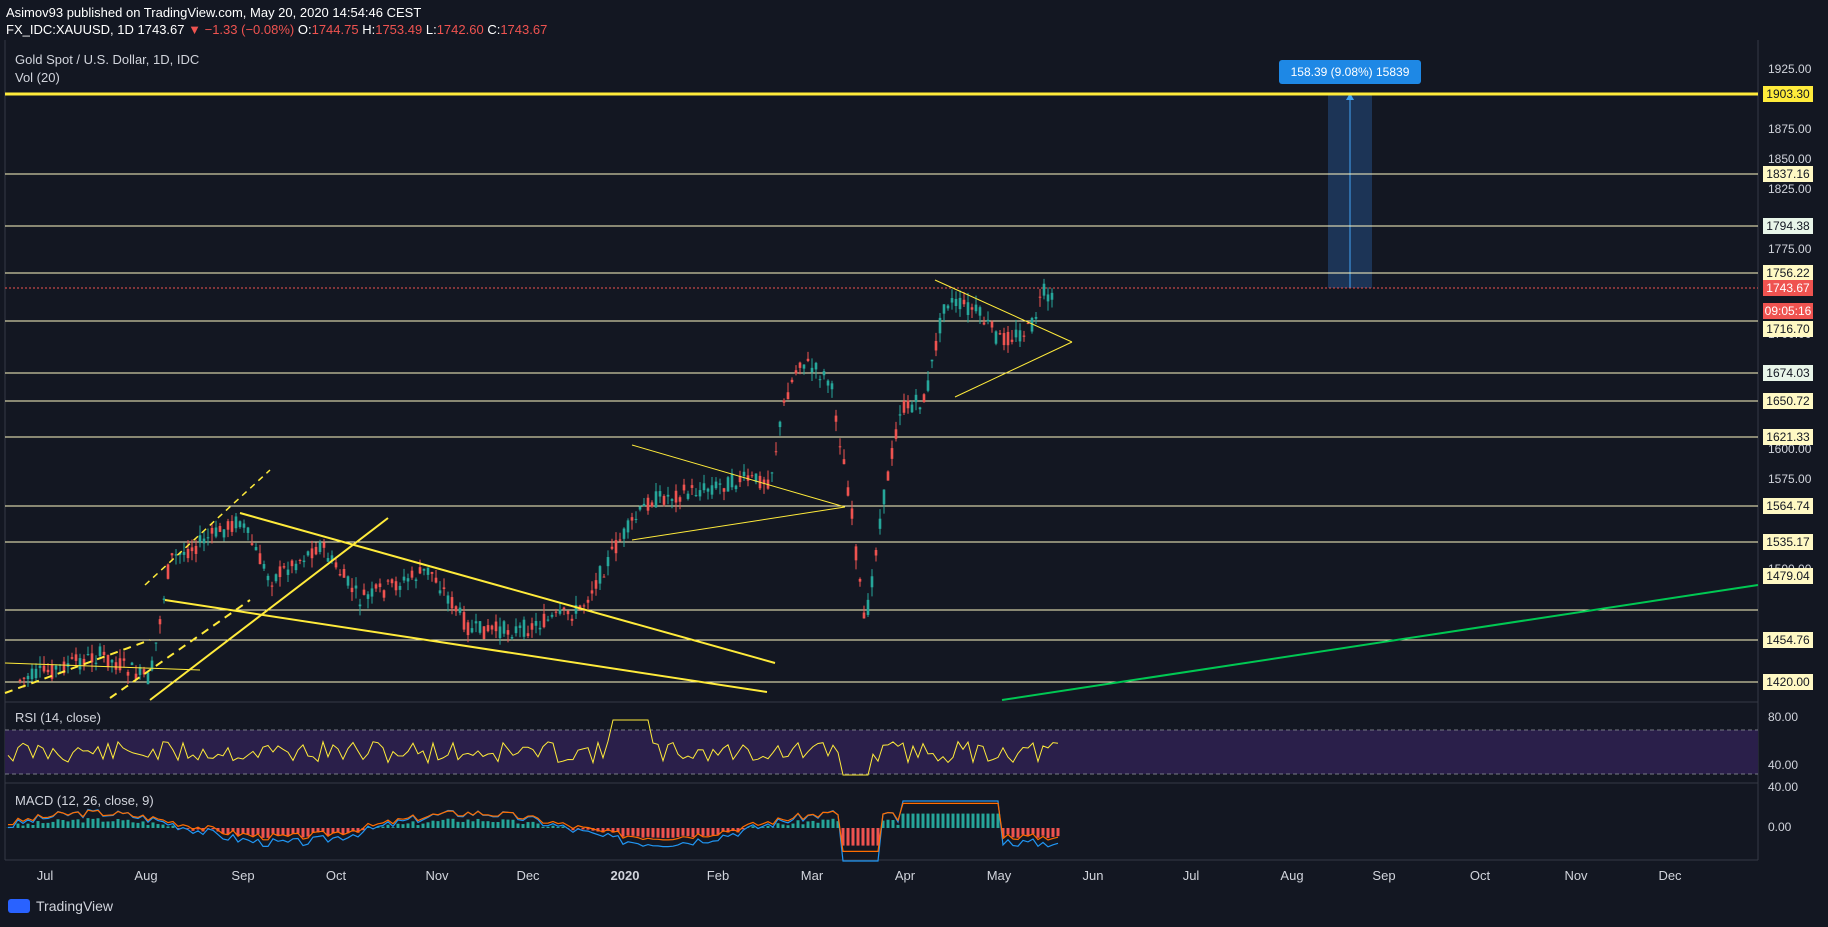 The height and width of the screenshot is (927, 1828). I want to click on price-level-tag: 1650.72, so click(1788, 401).